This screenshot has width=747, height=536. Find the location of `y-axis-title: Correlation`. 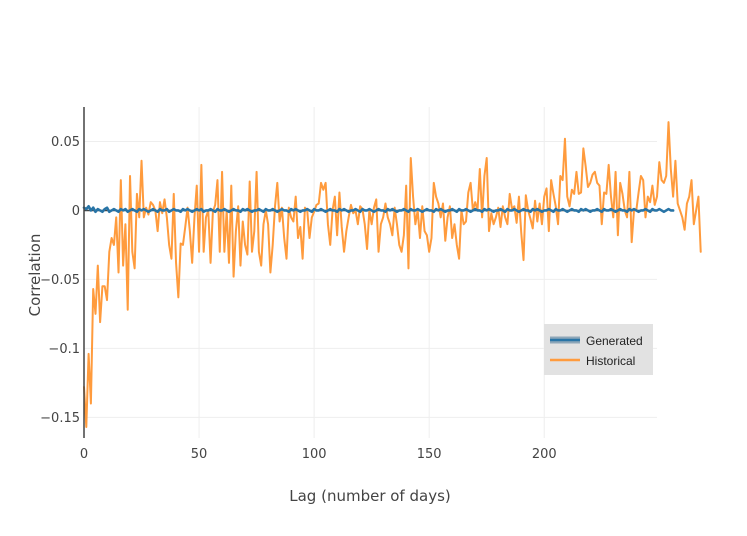

y-axis-title: Correlation is located at coordinates (35, 275).